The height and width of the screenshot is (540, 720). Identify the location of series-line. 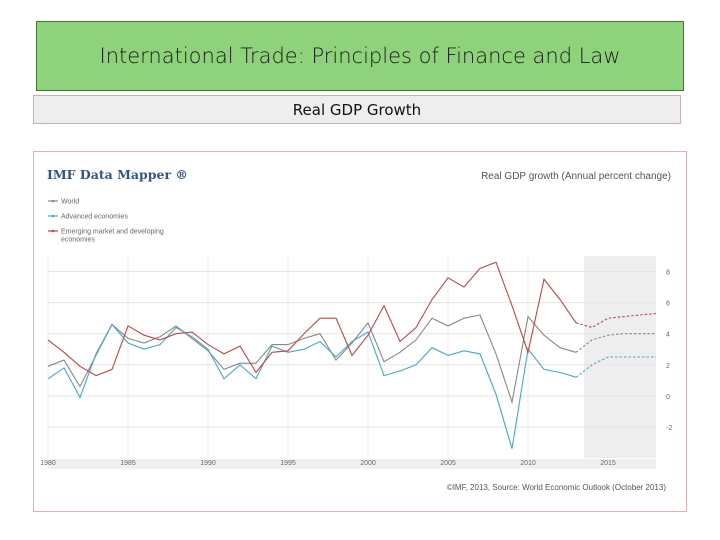
(312, 359).